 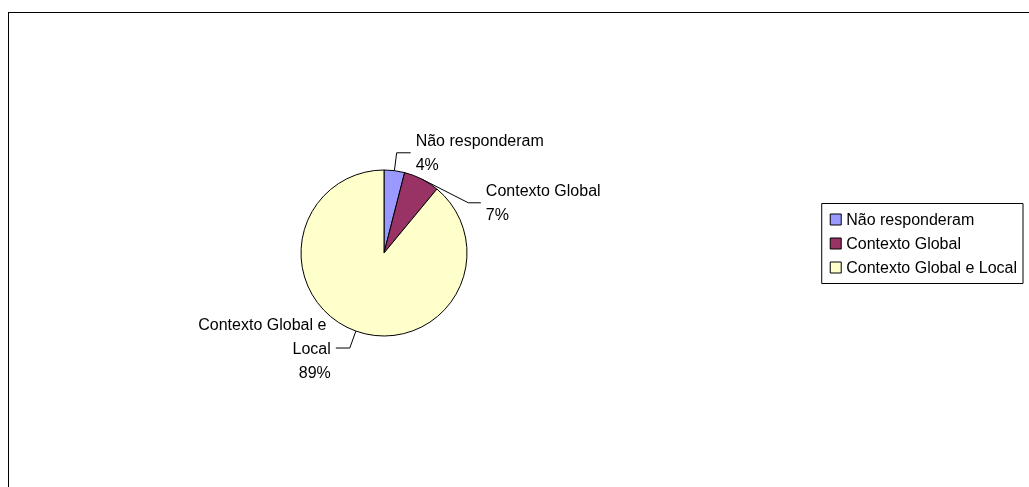 I want to click on slice-label: Não responderam, so click(x=479, y=141).